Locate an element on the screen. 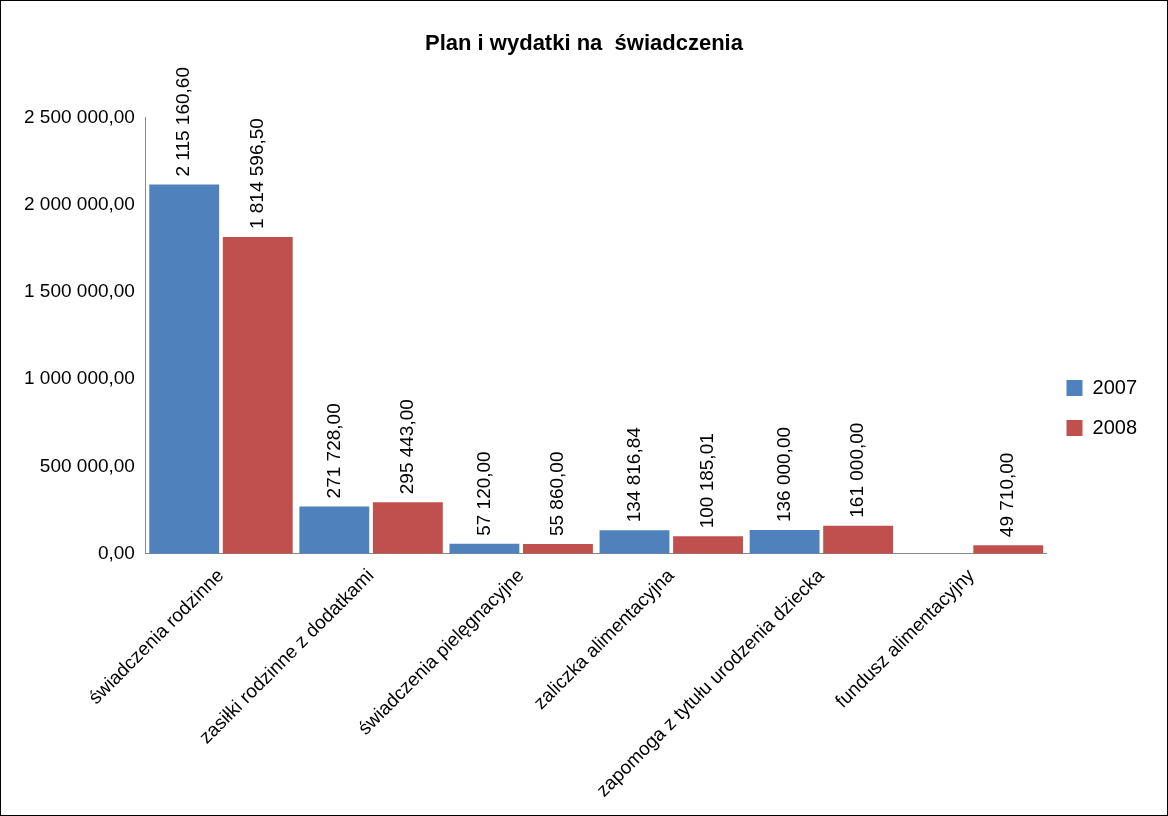  data-label: 136 000,00 is located at coordinates (783, 474).